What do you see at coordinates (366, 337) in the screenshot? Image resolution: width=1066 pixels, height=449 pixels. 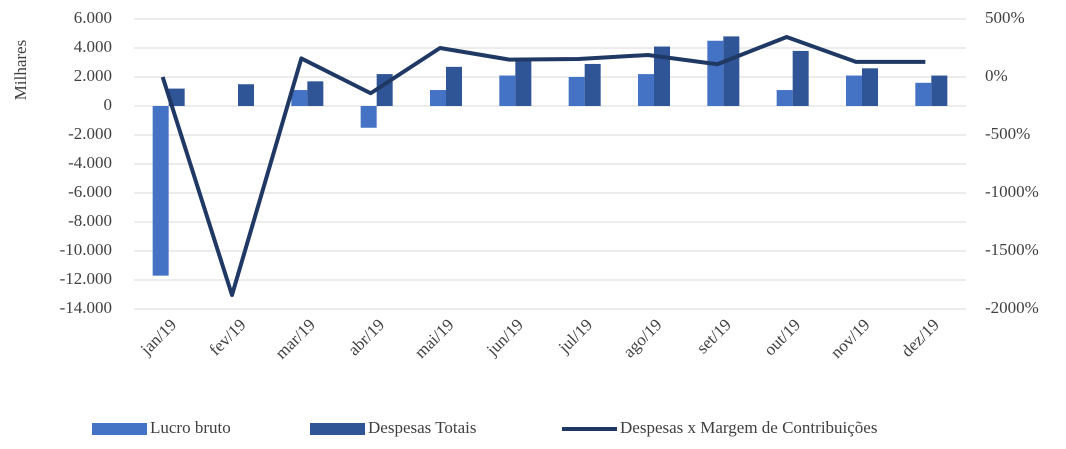 I see `x-tick-label: abr/19` at bounding box center [366, 337].